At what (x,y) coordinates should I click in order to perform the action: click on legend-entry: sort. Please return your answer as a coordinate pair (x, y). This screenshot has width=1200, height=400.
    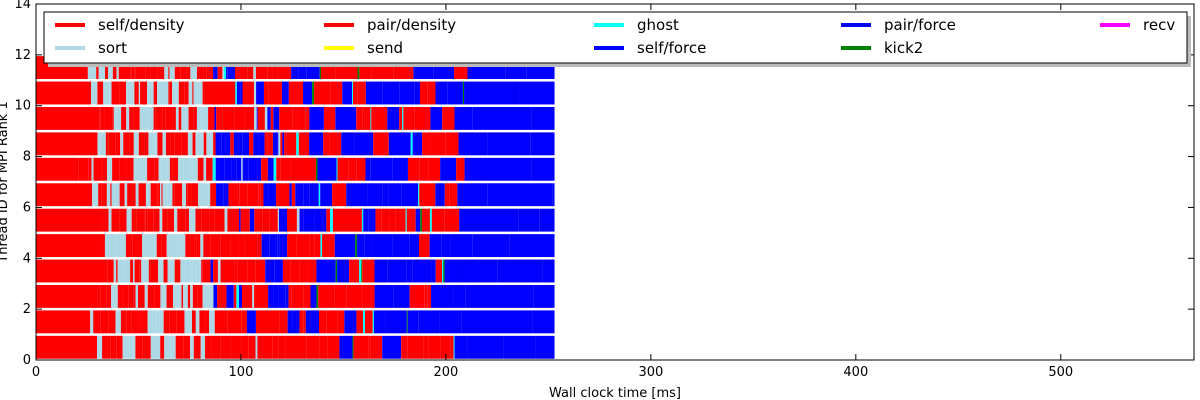
    Looking at the image, I should click on (112, 48).